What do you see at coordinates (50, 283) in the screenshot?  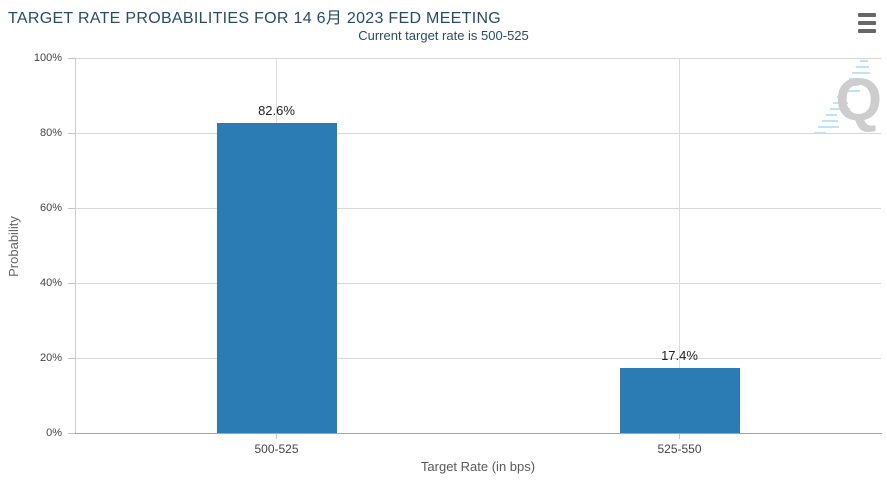 I see `y-axis-tick-label: 40%` at bounding box center [50, 283].